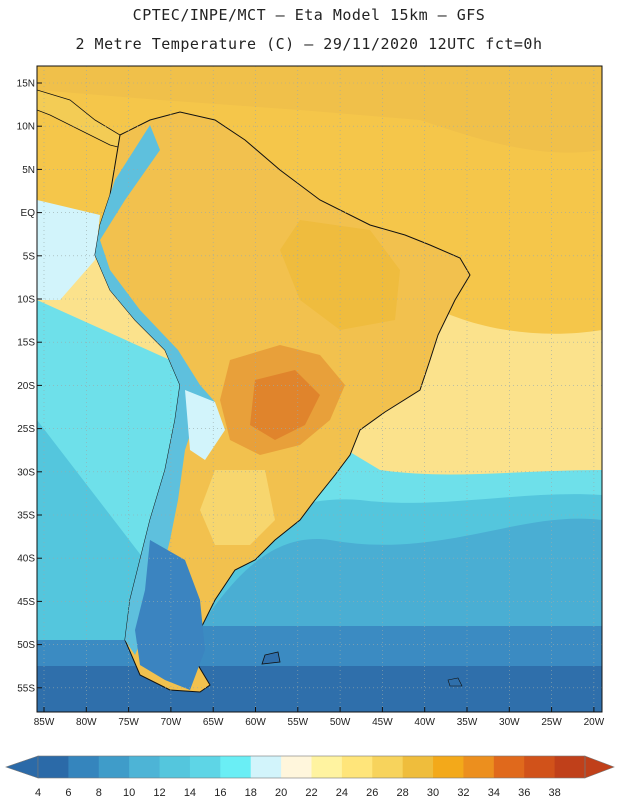 This screenshot has height=800, width=618. Describe the element at coordinates (319, 109) in the screenshot. I see `ocean-warm-north-band` at that location.